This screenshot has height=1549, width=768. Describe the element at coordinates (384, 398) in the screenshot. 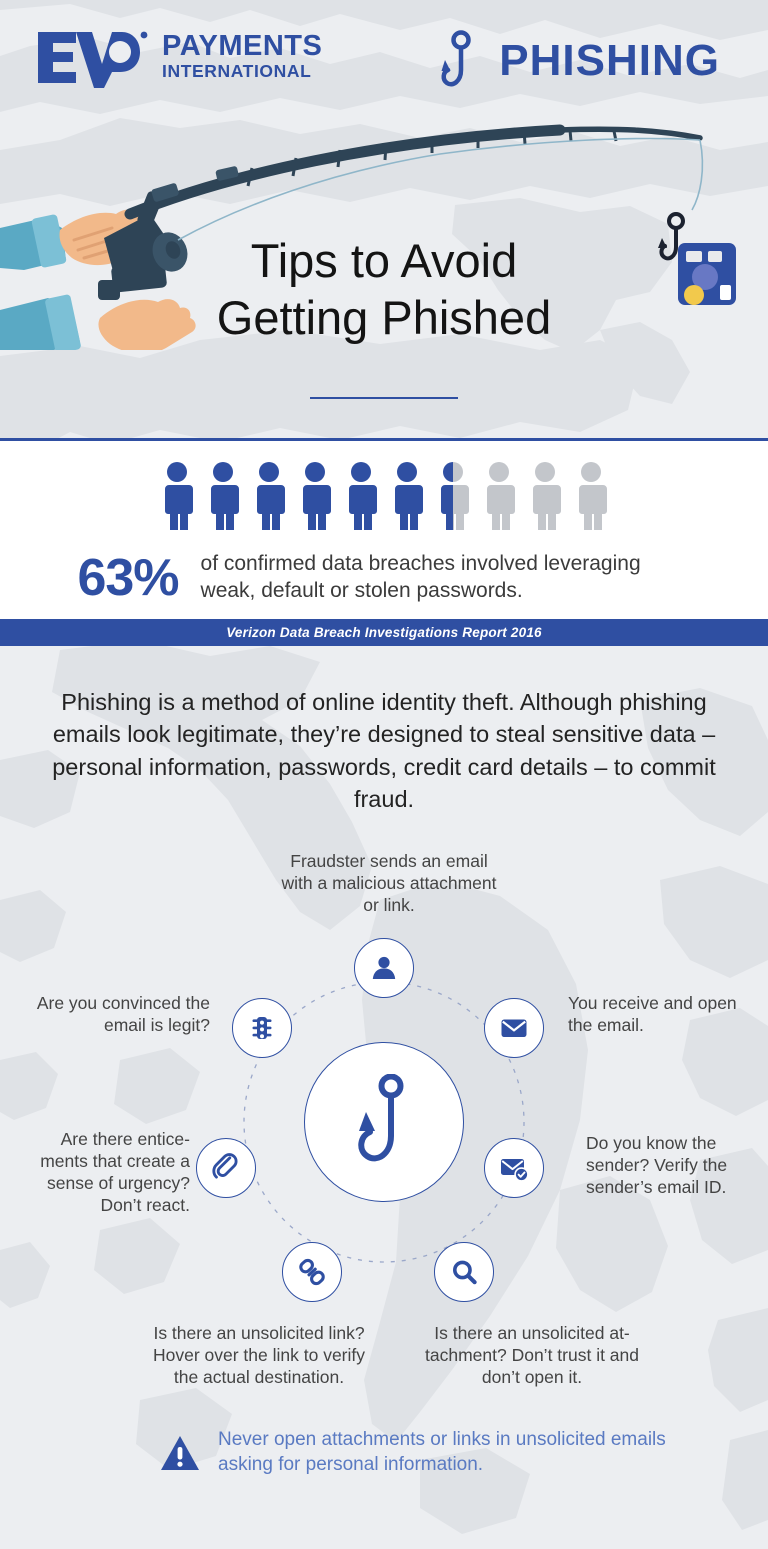

I see `title-underline` at that location.